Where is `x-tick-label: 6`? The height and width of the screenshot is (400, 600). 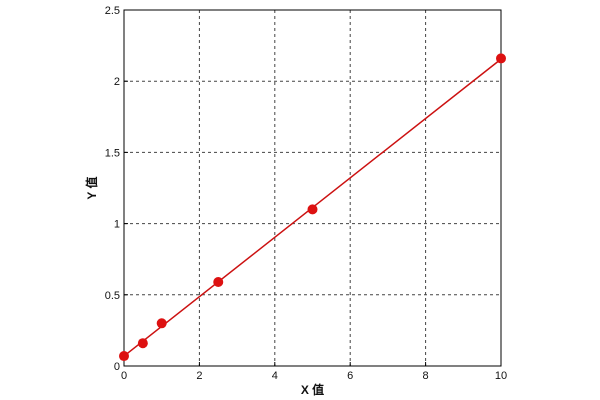 x-tick-label: 6 is located at coordinates (350, 376).